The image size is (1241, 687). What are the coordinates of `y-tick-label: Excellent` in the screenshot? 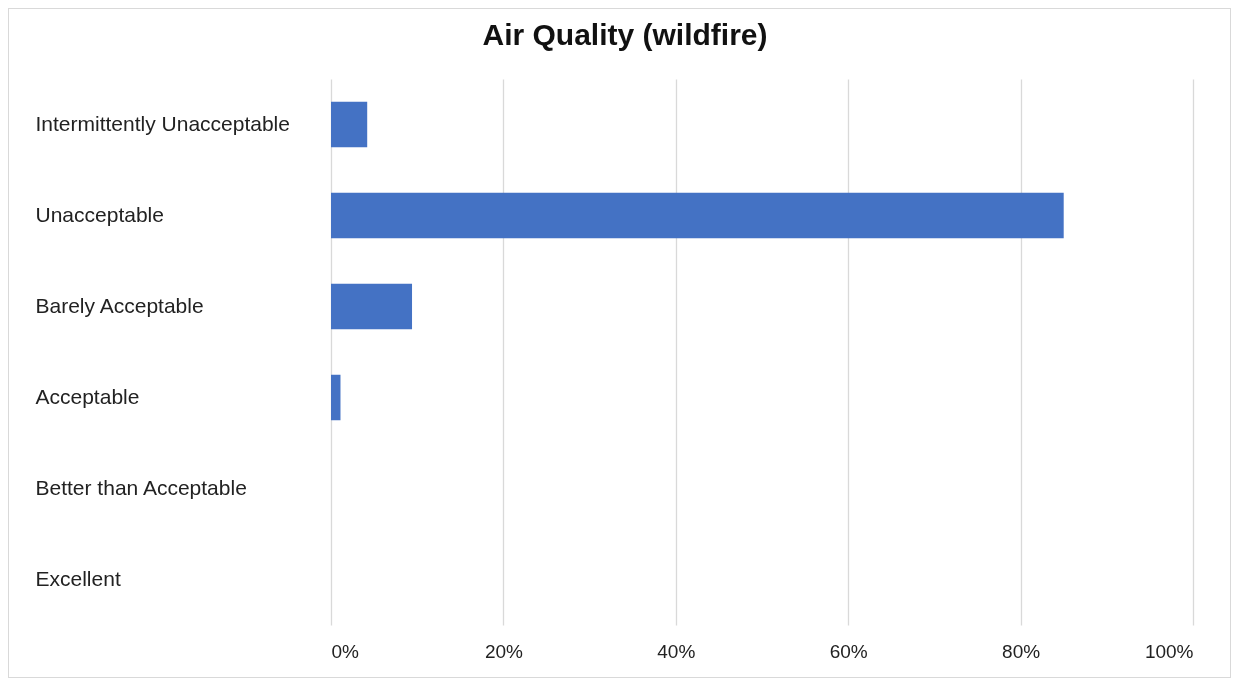 It's located at (78, 578).